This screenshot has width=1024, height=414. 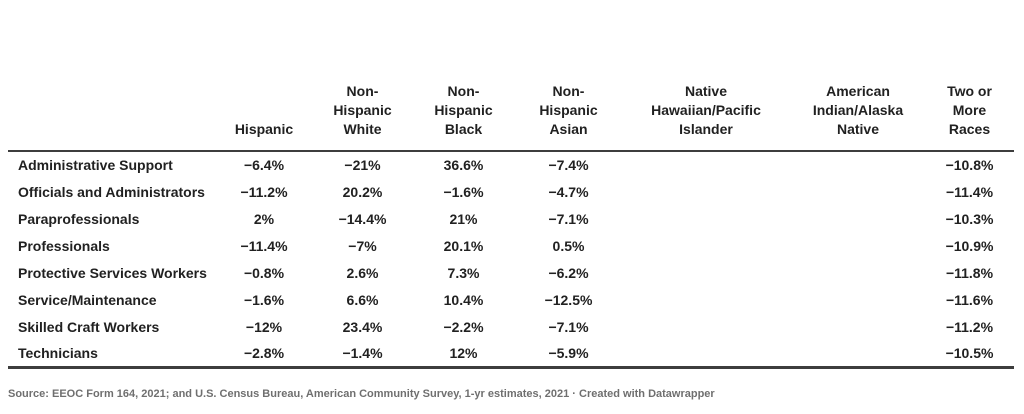 I want to click on row-label: Paraprofessionals, so click(x=79, y=218).